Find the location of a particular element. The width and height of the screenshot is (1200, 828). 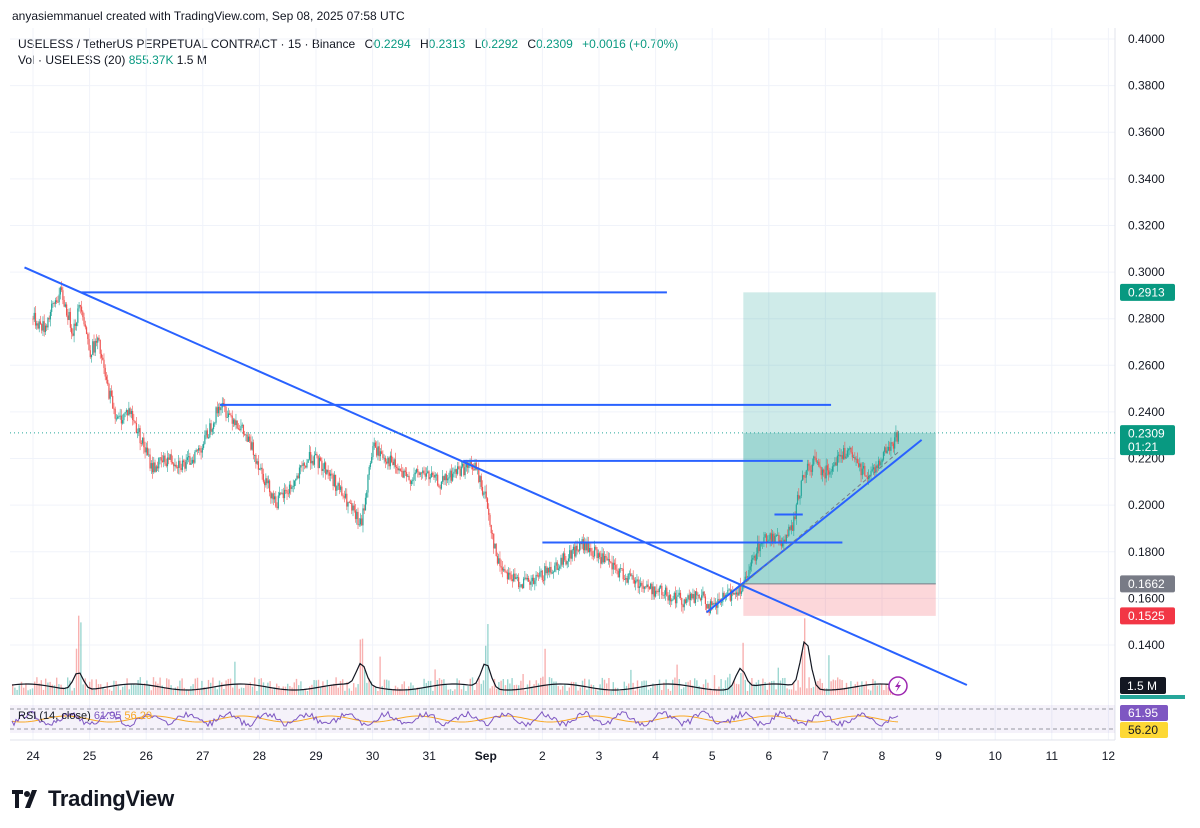

volume-label: Vol · USELESS (20) is located at coordinates (72, 60).